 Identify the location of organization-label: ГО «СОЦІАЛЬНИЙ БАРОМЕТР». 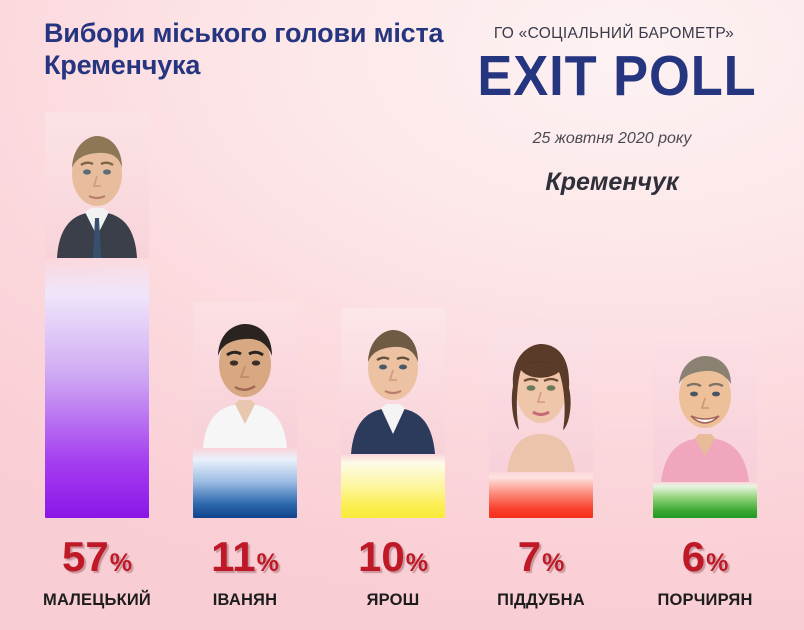
(614, 33).